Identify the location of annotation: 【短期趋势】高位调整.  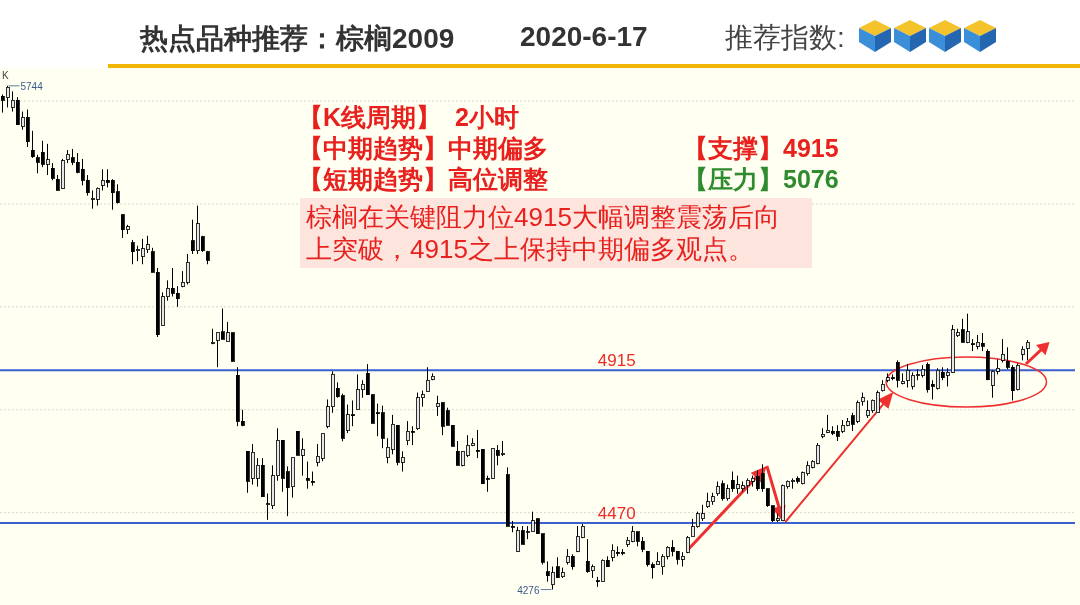
(423, 179).